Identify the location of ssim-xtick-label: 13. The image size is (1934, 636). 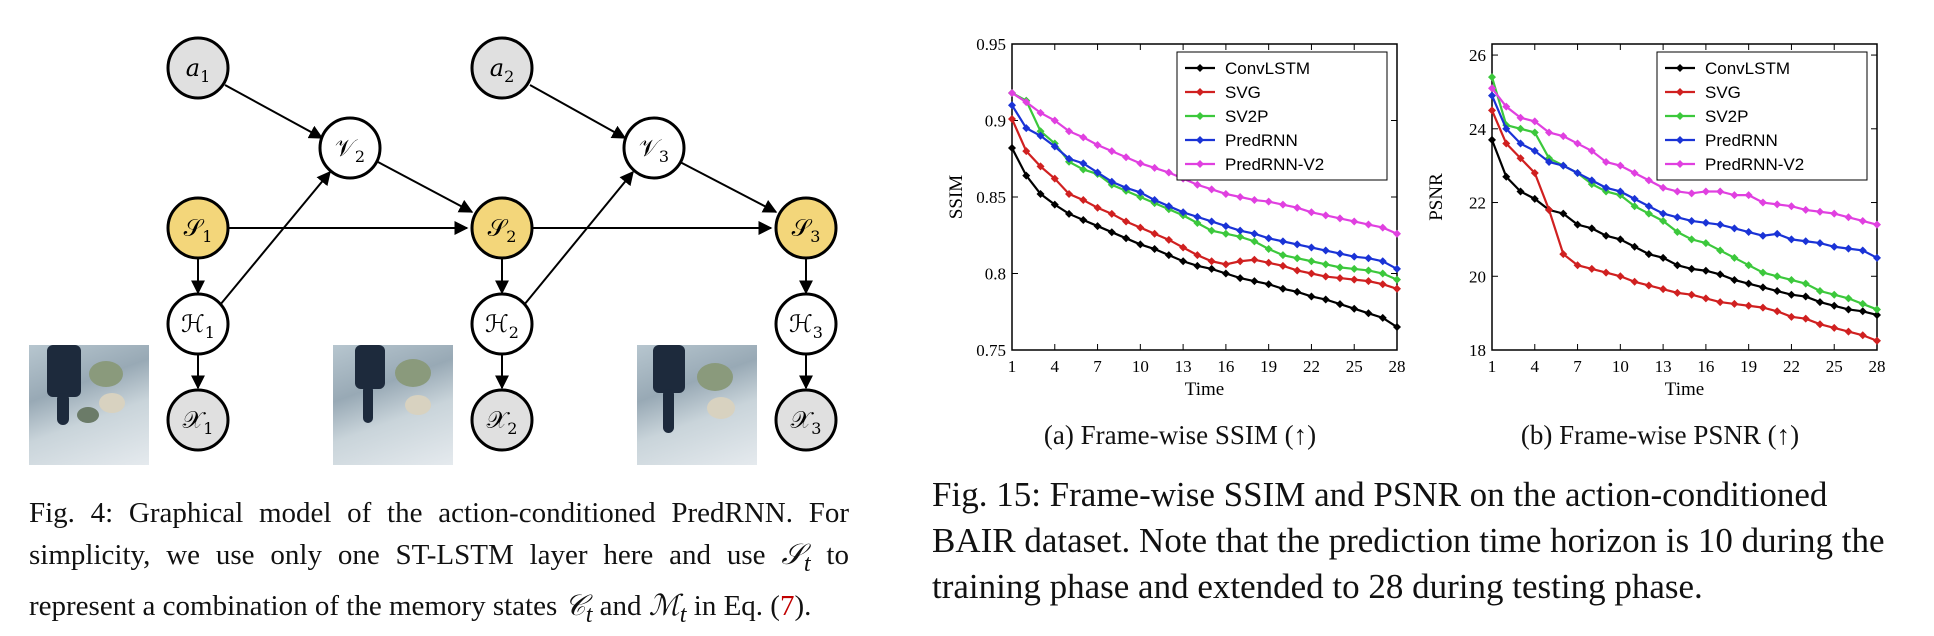
(1183, 366).